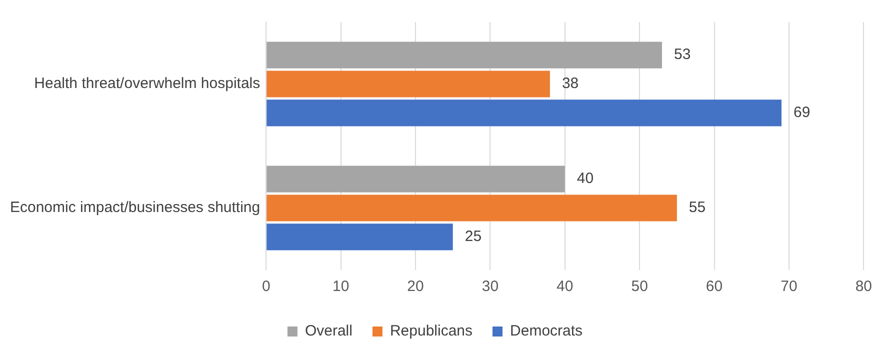 Image resolution: width=880 pixels, height=349 pixels. What do you see at coordinates (490, 287) in the screenshot?
I see `x-tick-label: 30` at bounding box center [490, 287].